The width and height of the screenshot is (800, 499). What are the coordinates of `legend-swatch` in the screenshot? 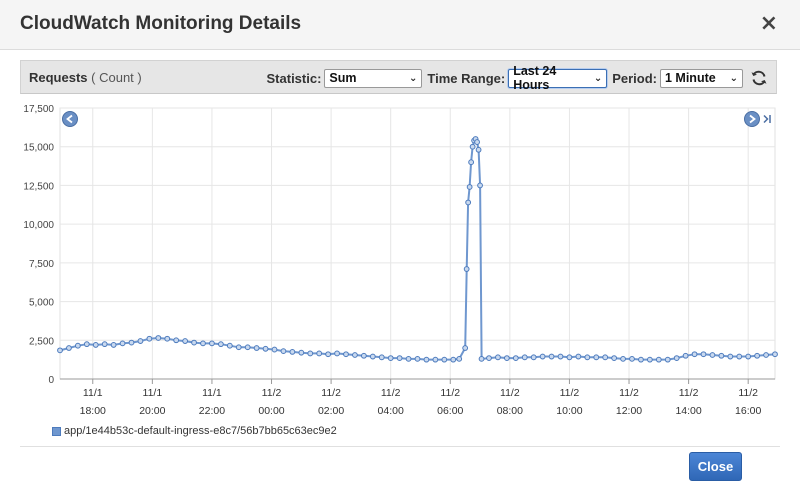 It's located at (56, 431).